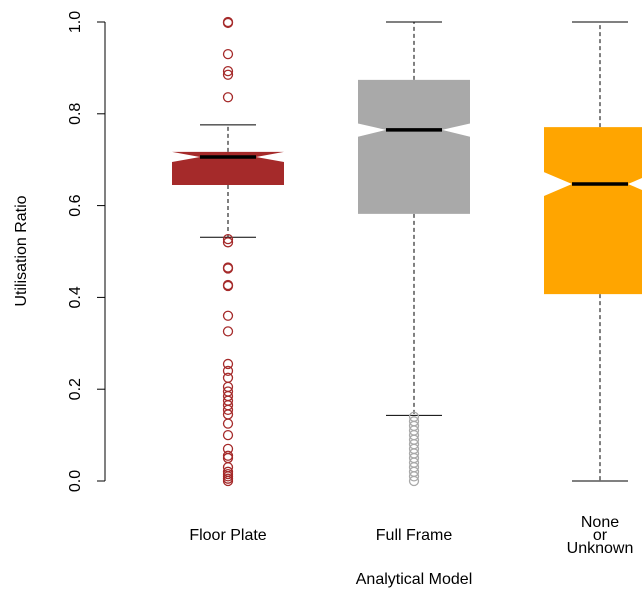  I want to click on y-tick-label: 1.0, so click(75, 22).